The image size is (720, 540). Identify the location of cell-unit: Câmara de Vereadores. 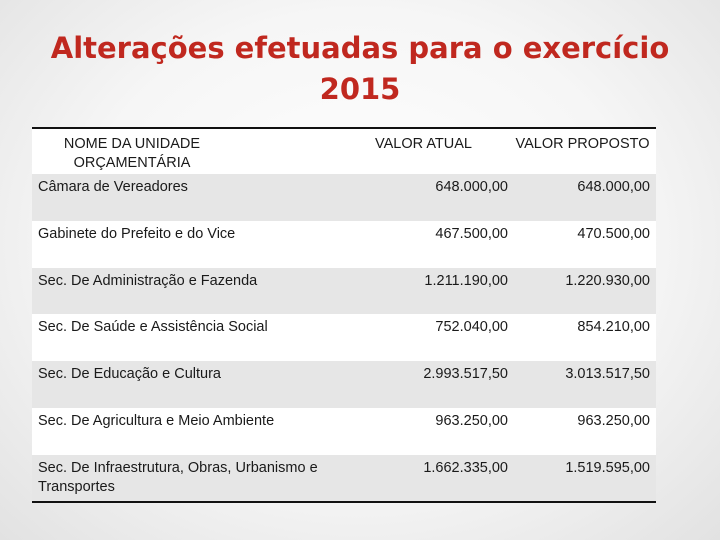
(197, 197).